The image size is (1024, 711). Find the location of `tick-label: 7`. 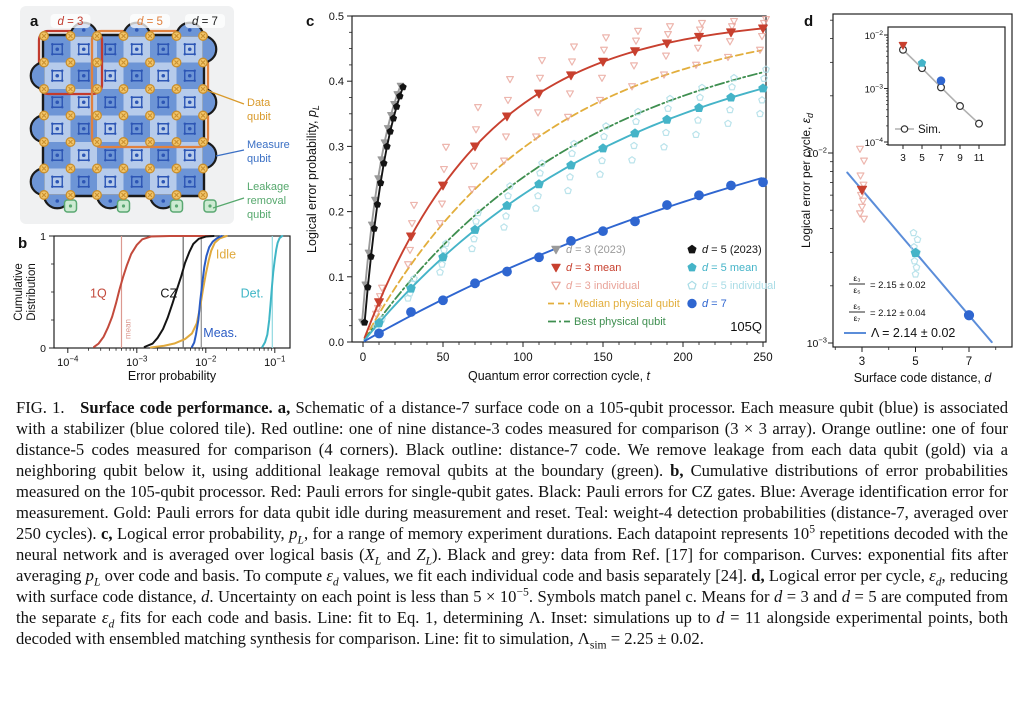

tick-label: 7 is located at coordinates (941, 158).